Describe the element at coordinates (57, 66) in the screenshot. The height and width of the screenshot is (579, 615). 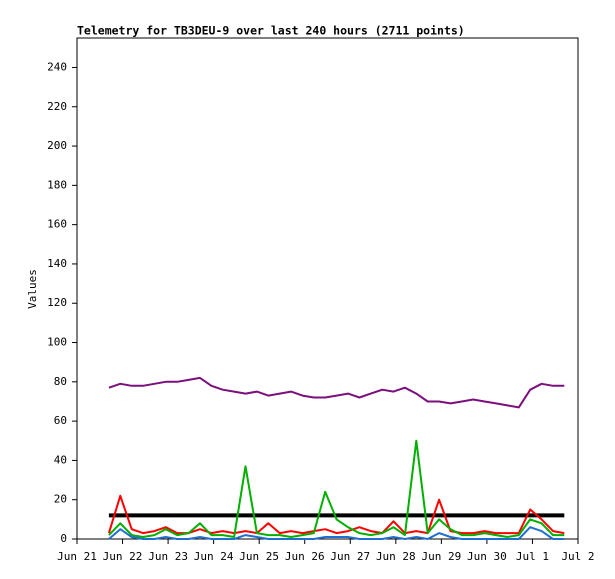
I see `y-tick-label: 240` at that location.